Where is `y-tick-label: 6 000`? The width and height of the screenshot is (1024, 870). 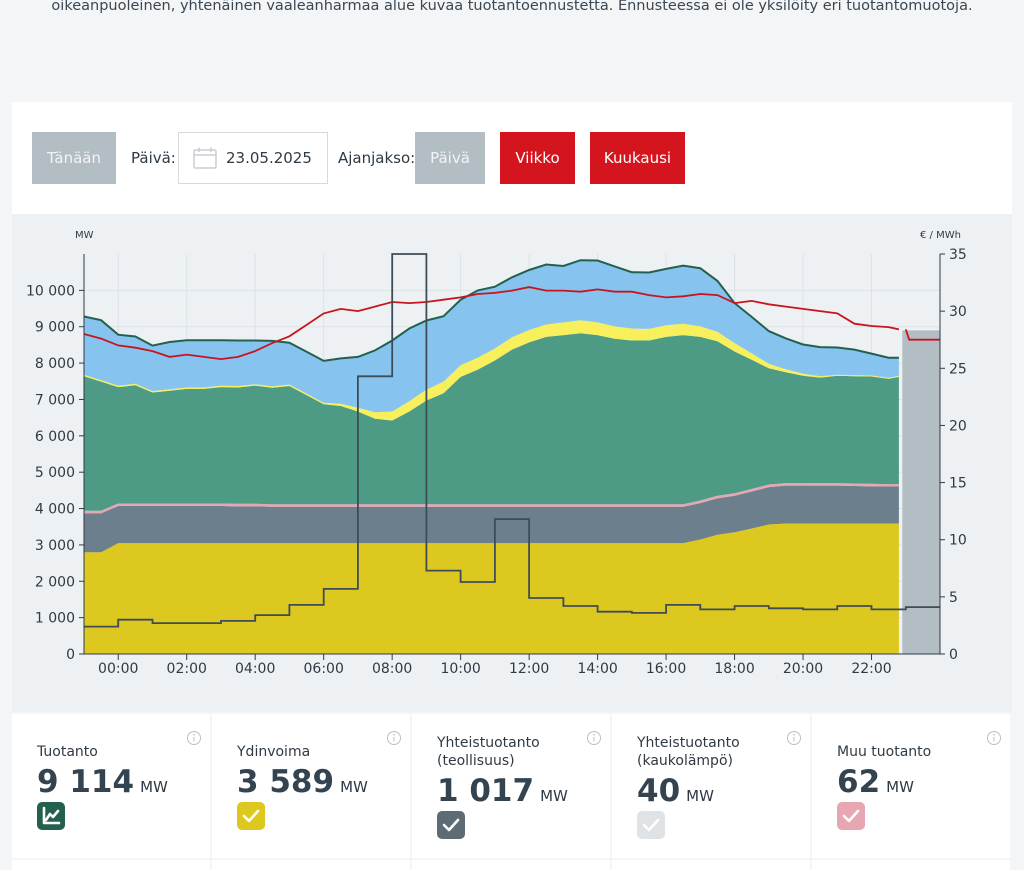 y-tick-label: 6 000 is located at coordinates (55, 437).